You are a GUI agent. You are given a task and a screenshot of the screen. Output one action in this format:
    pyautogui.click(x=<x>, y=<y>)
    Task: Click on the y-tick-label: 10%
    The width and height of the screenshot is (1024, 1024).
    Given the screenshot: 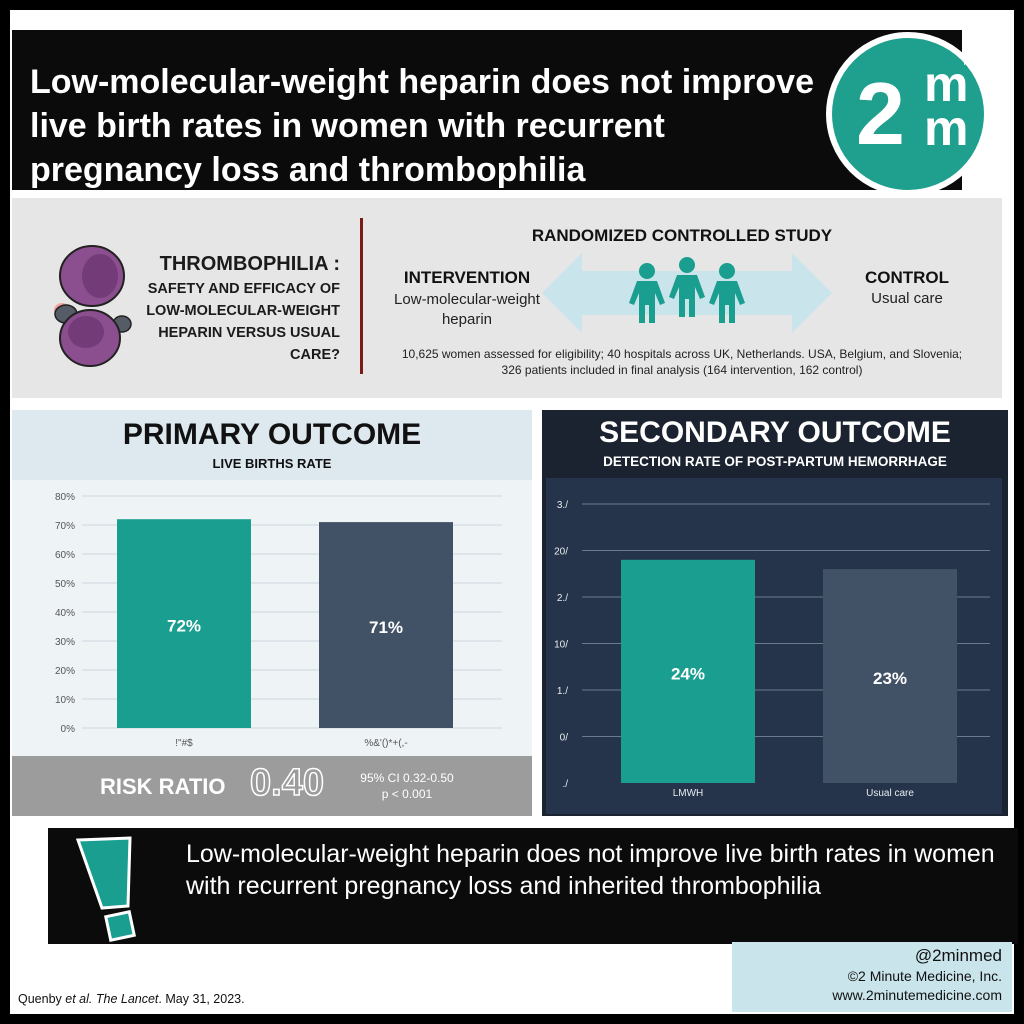 What is the action you would take?
    pyautogui.click(x=65, y=700)
    